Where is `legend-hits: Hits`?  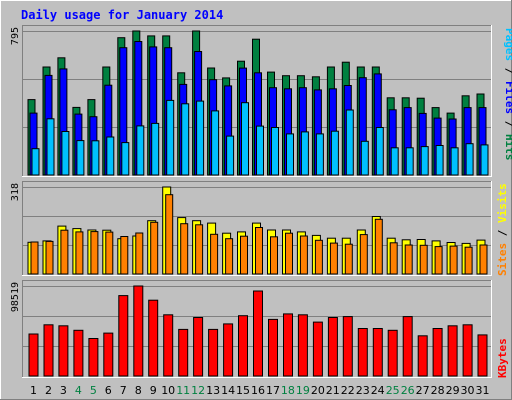
legend-hits: Hits is located at coordinates (507, 147).